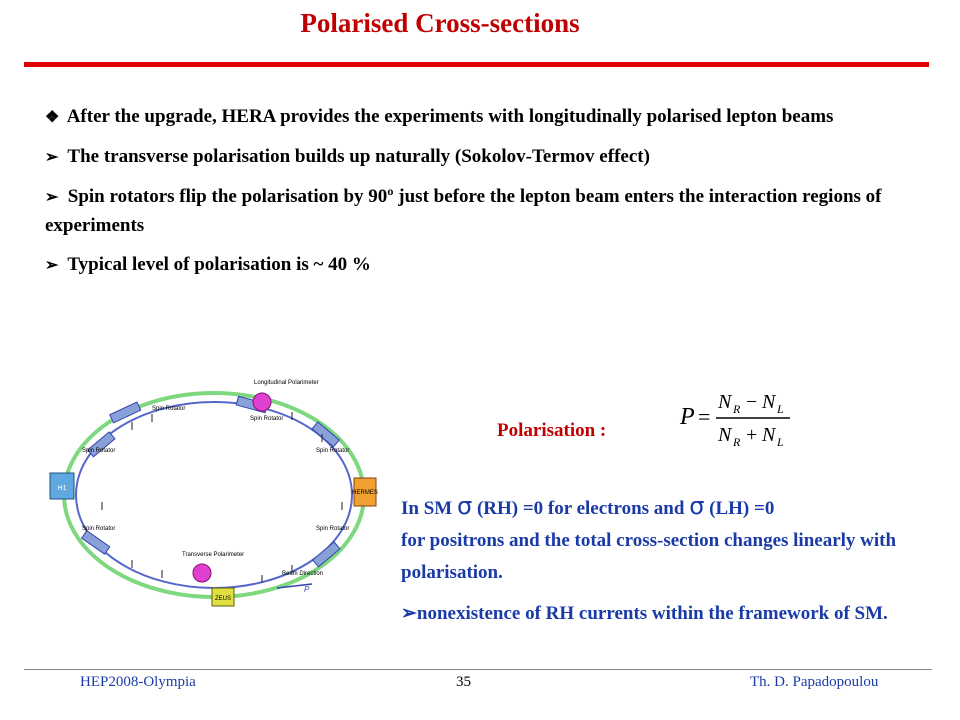 The width and height of the screenshot is (960, 720). I want to click on longitudinal-polarimeter-marker, so click(262, 402).